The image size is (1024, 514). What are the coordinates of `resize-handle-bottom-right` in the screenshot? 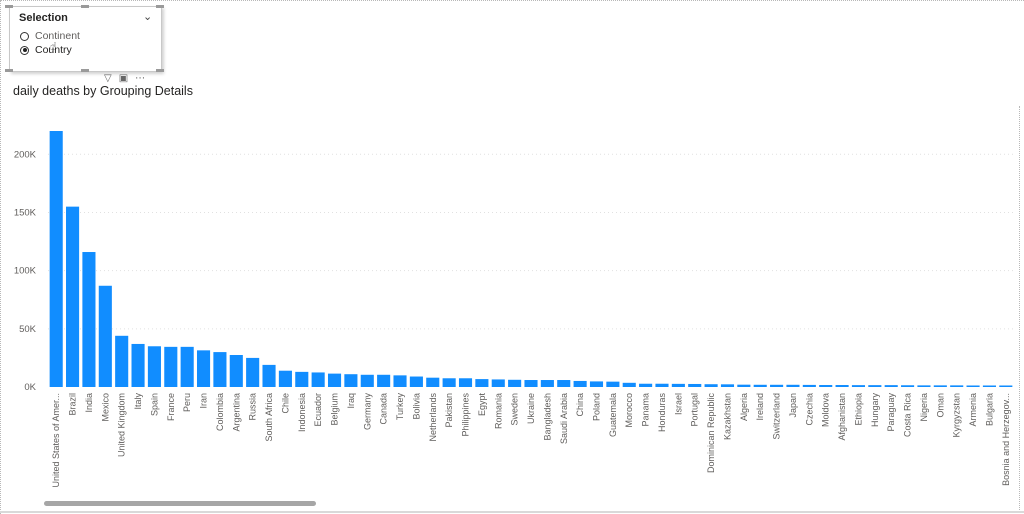 It's located at (160, 70).